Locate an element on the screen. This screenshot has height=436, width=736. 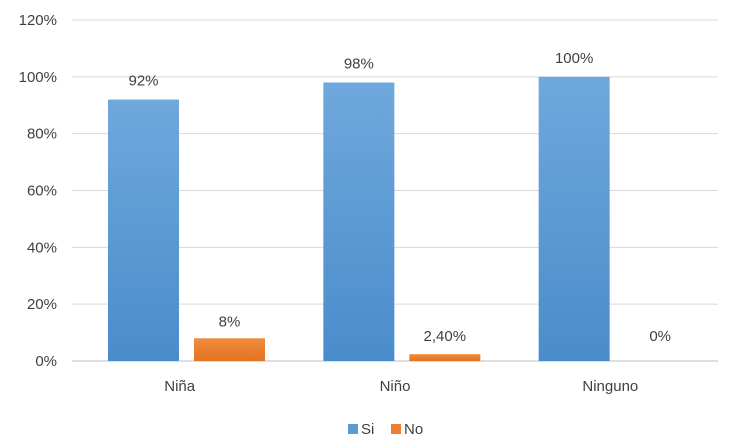
x-axis-categories: Niña Niño Ninguno is located at coordinates (401, 386).